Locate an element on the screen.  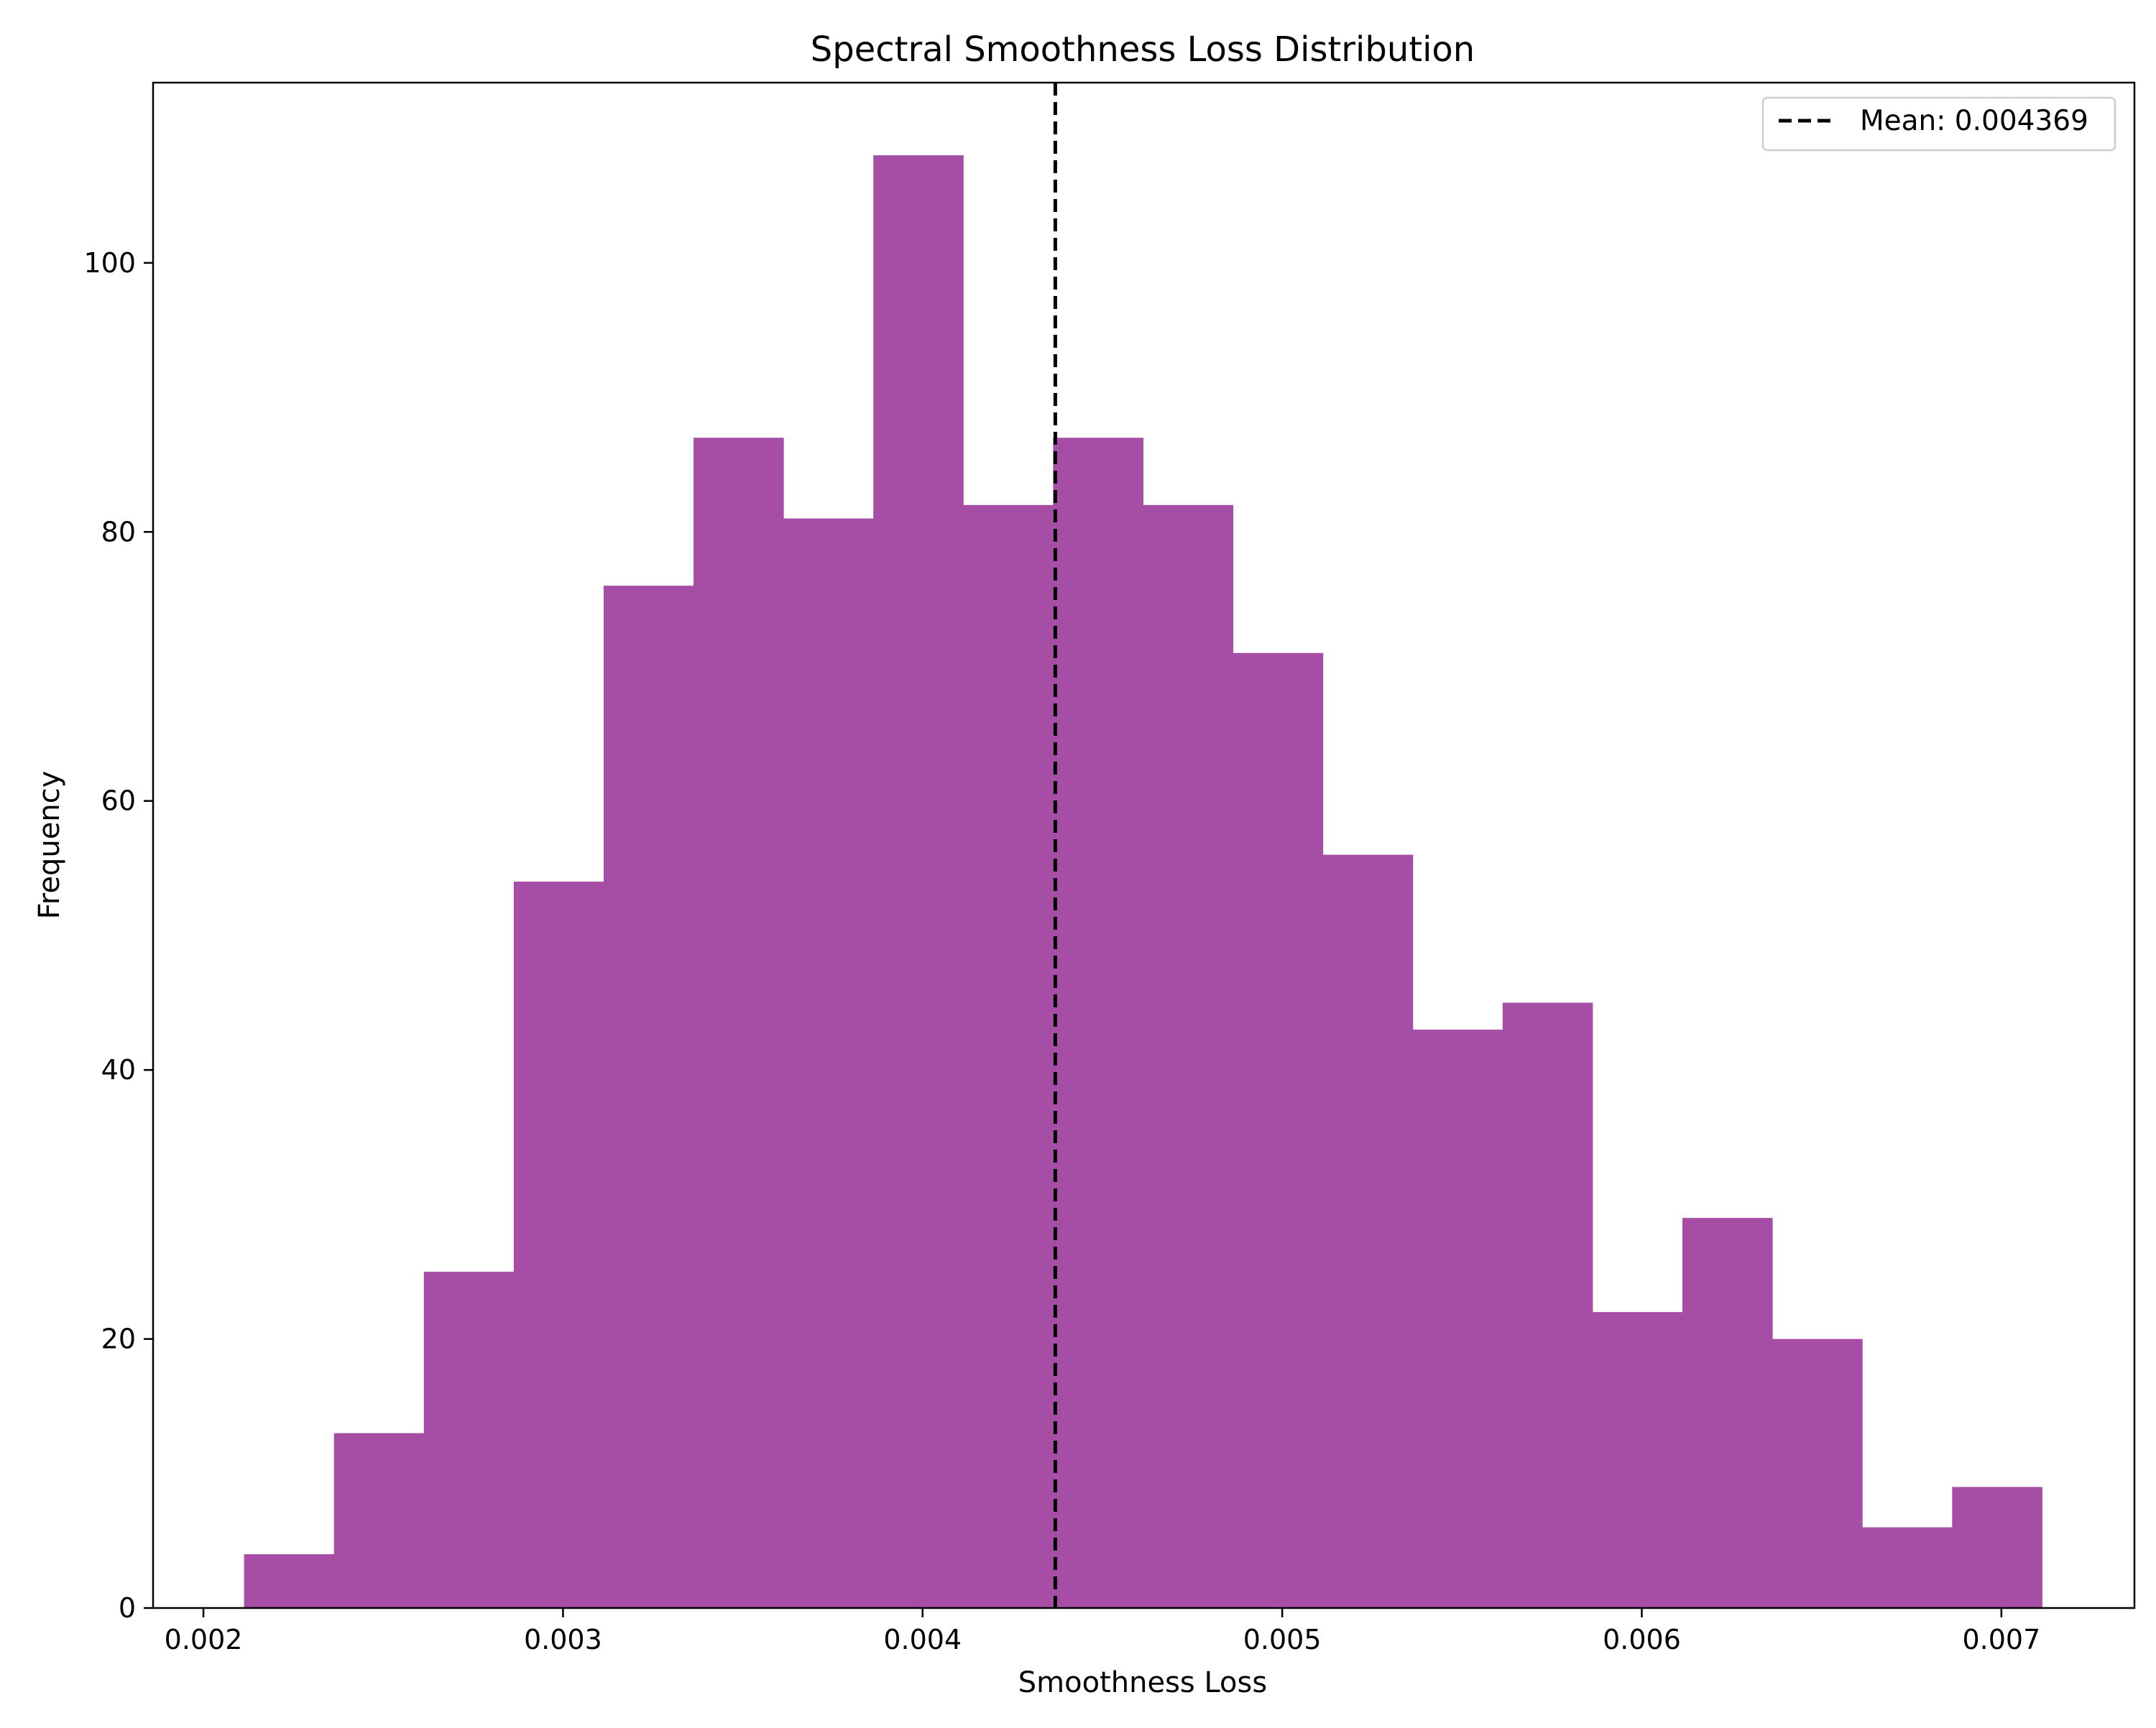
legend: Mean: 0.004369 is located at coordinates (1938, 124).